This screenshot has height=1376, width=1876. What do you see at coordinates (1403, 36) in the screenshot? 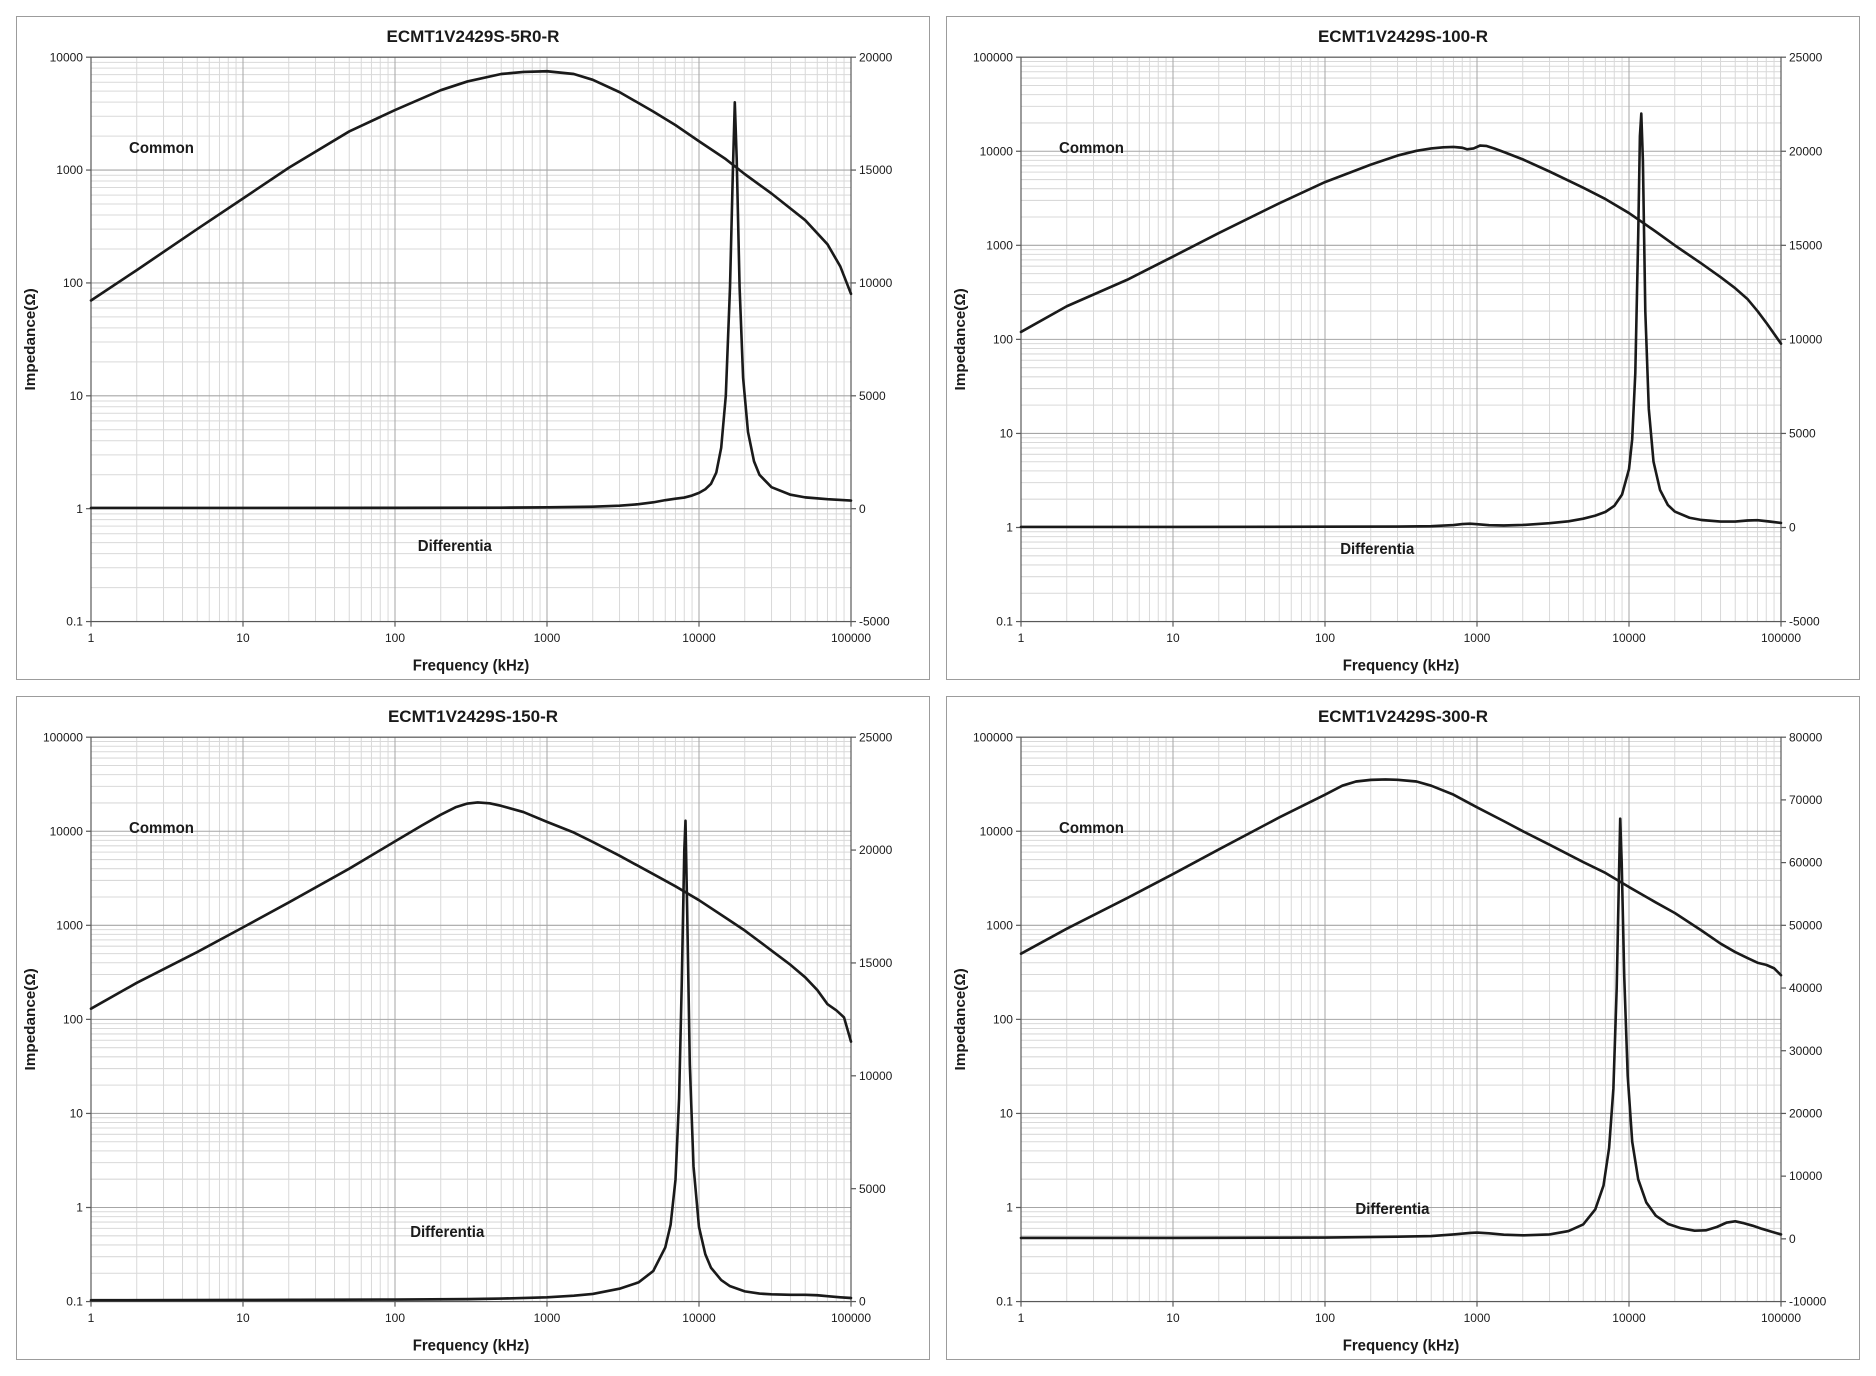
I see `chart-title: ECMT1V2429S-100-R` at bounding box center [1403, 36].